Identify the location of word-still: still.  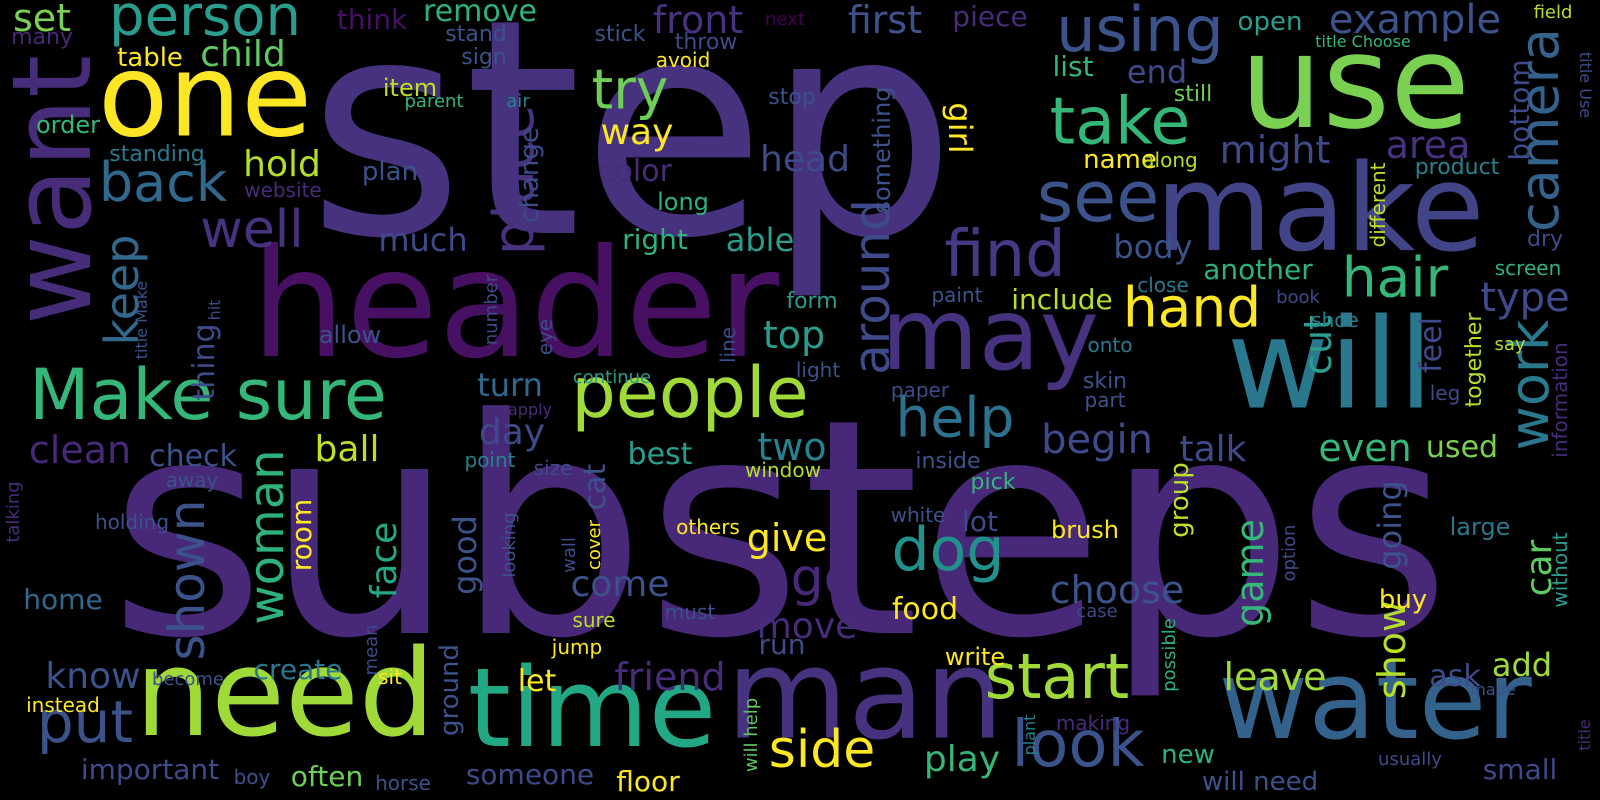
(1193, 94).